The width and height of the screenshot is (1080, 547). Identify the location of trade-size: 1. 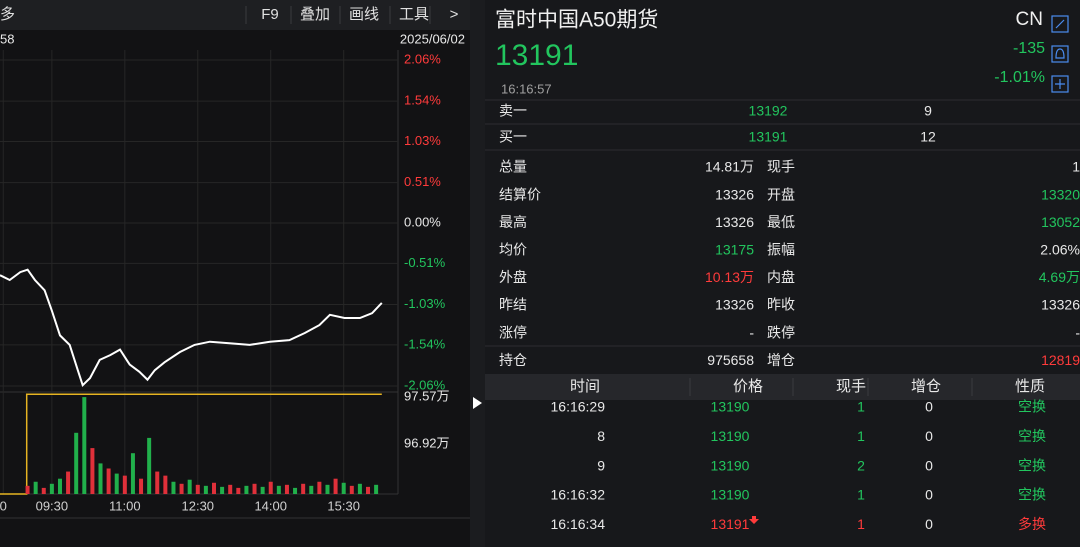
(861, 495).